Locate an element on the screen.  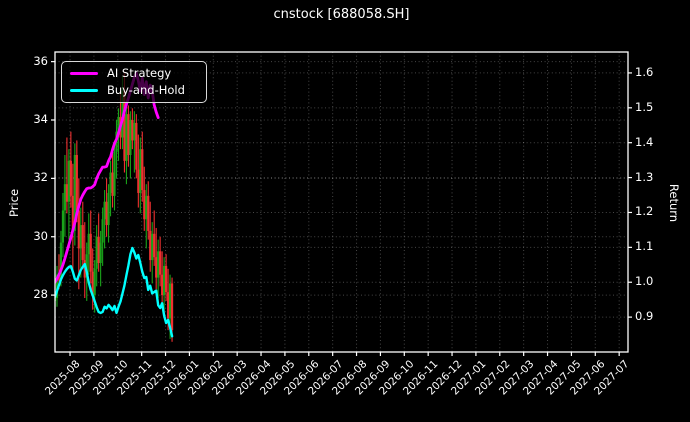
legend-label-buy-and-hold: Buy-and-Hold is located at coordinates (146, 90).